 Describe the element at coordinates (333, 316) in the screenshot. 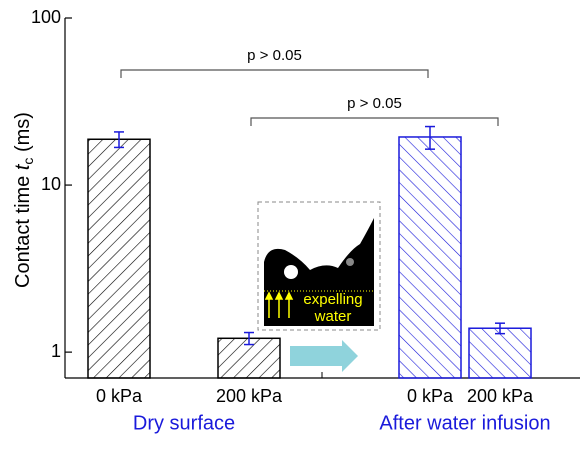

I see `inset-label: water` at that location.